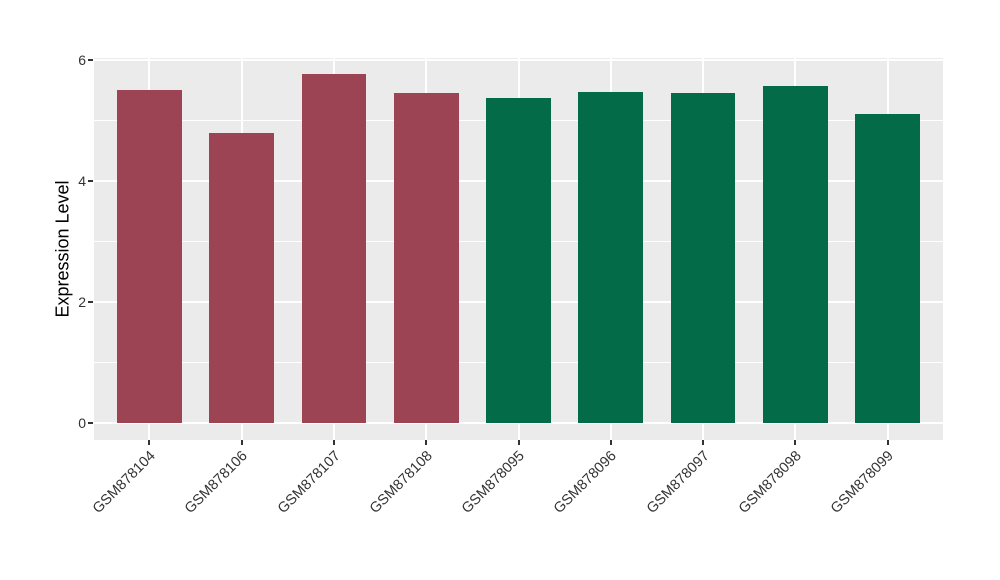  What do you see at coordinates (82, 423) in the screenshot?
I see `y-tick-label: 0` at bounding box center [82, 423].